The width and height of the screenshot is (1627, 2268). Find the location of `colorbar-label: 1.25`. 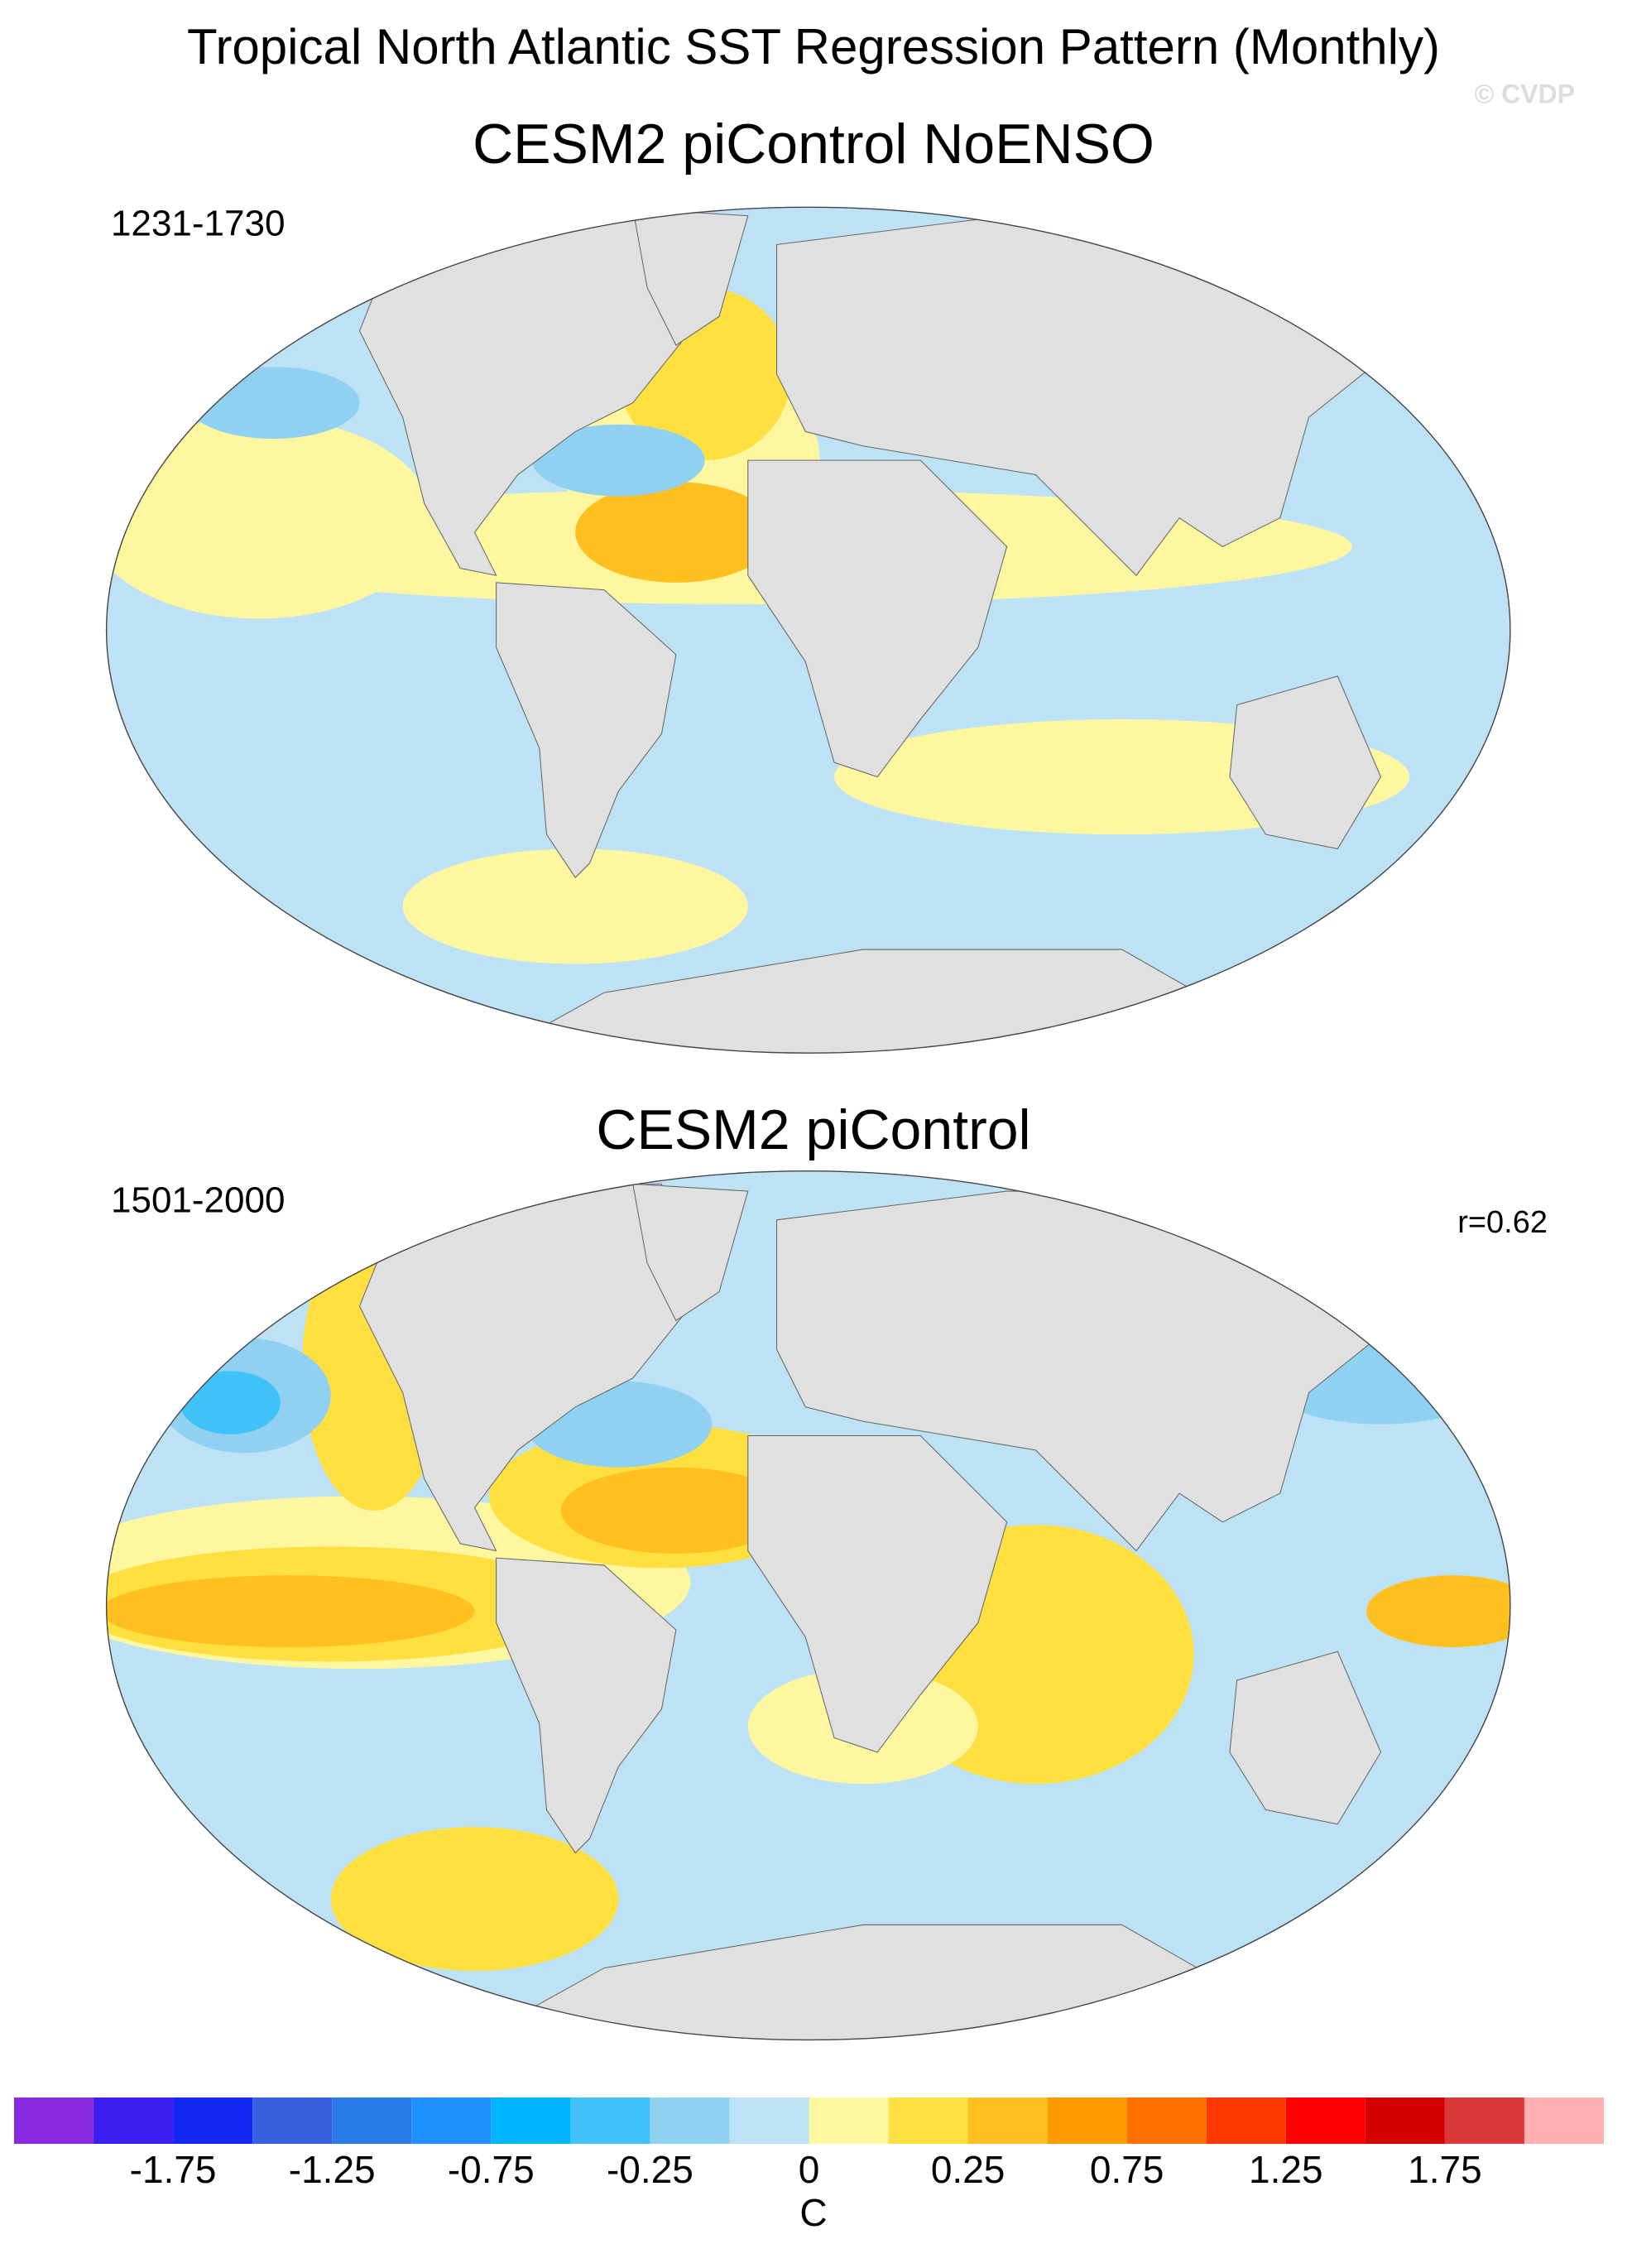

colorbar-label: 1.25 is located at coordinates (1286, 2169).